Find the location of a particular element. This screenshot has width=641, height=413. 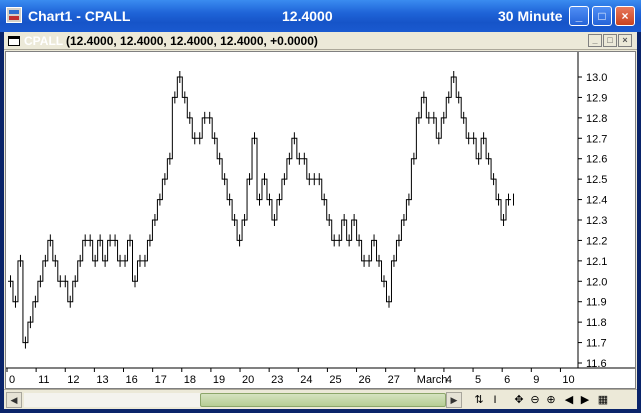

price-tick-label: 12.0 is located at coordinates (596, 282).